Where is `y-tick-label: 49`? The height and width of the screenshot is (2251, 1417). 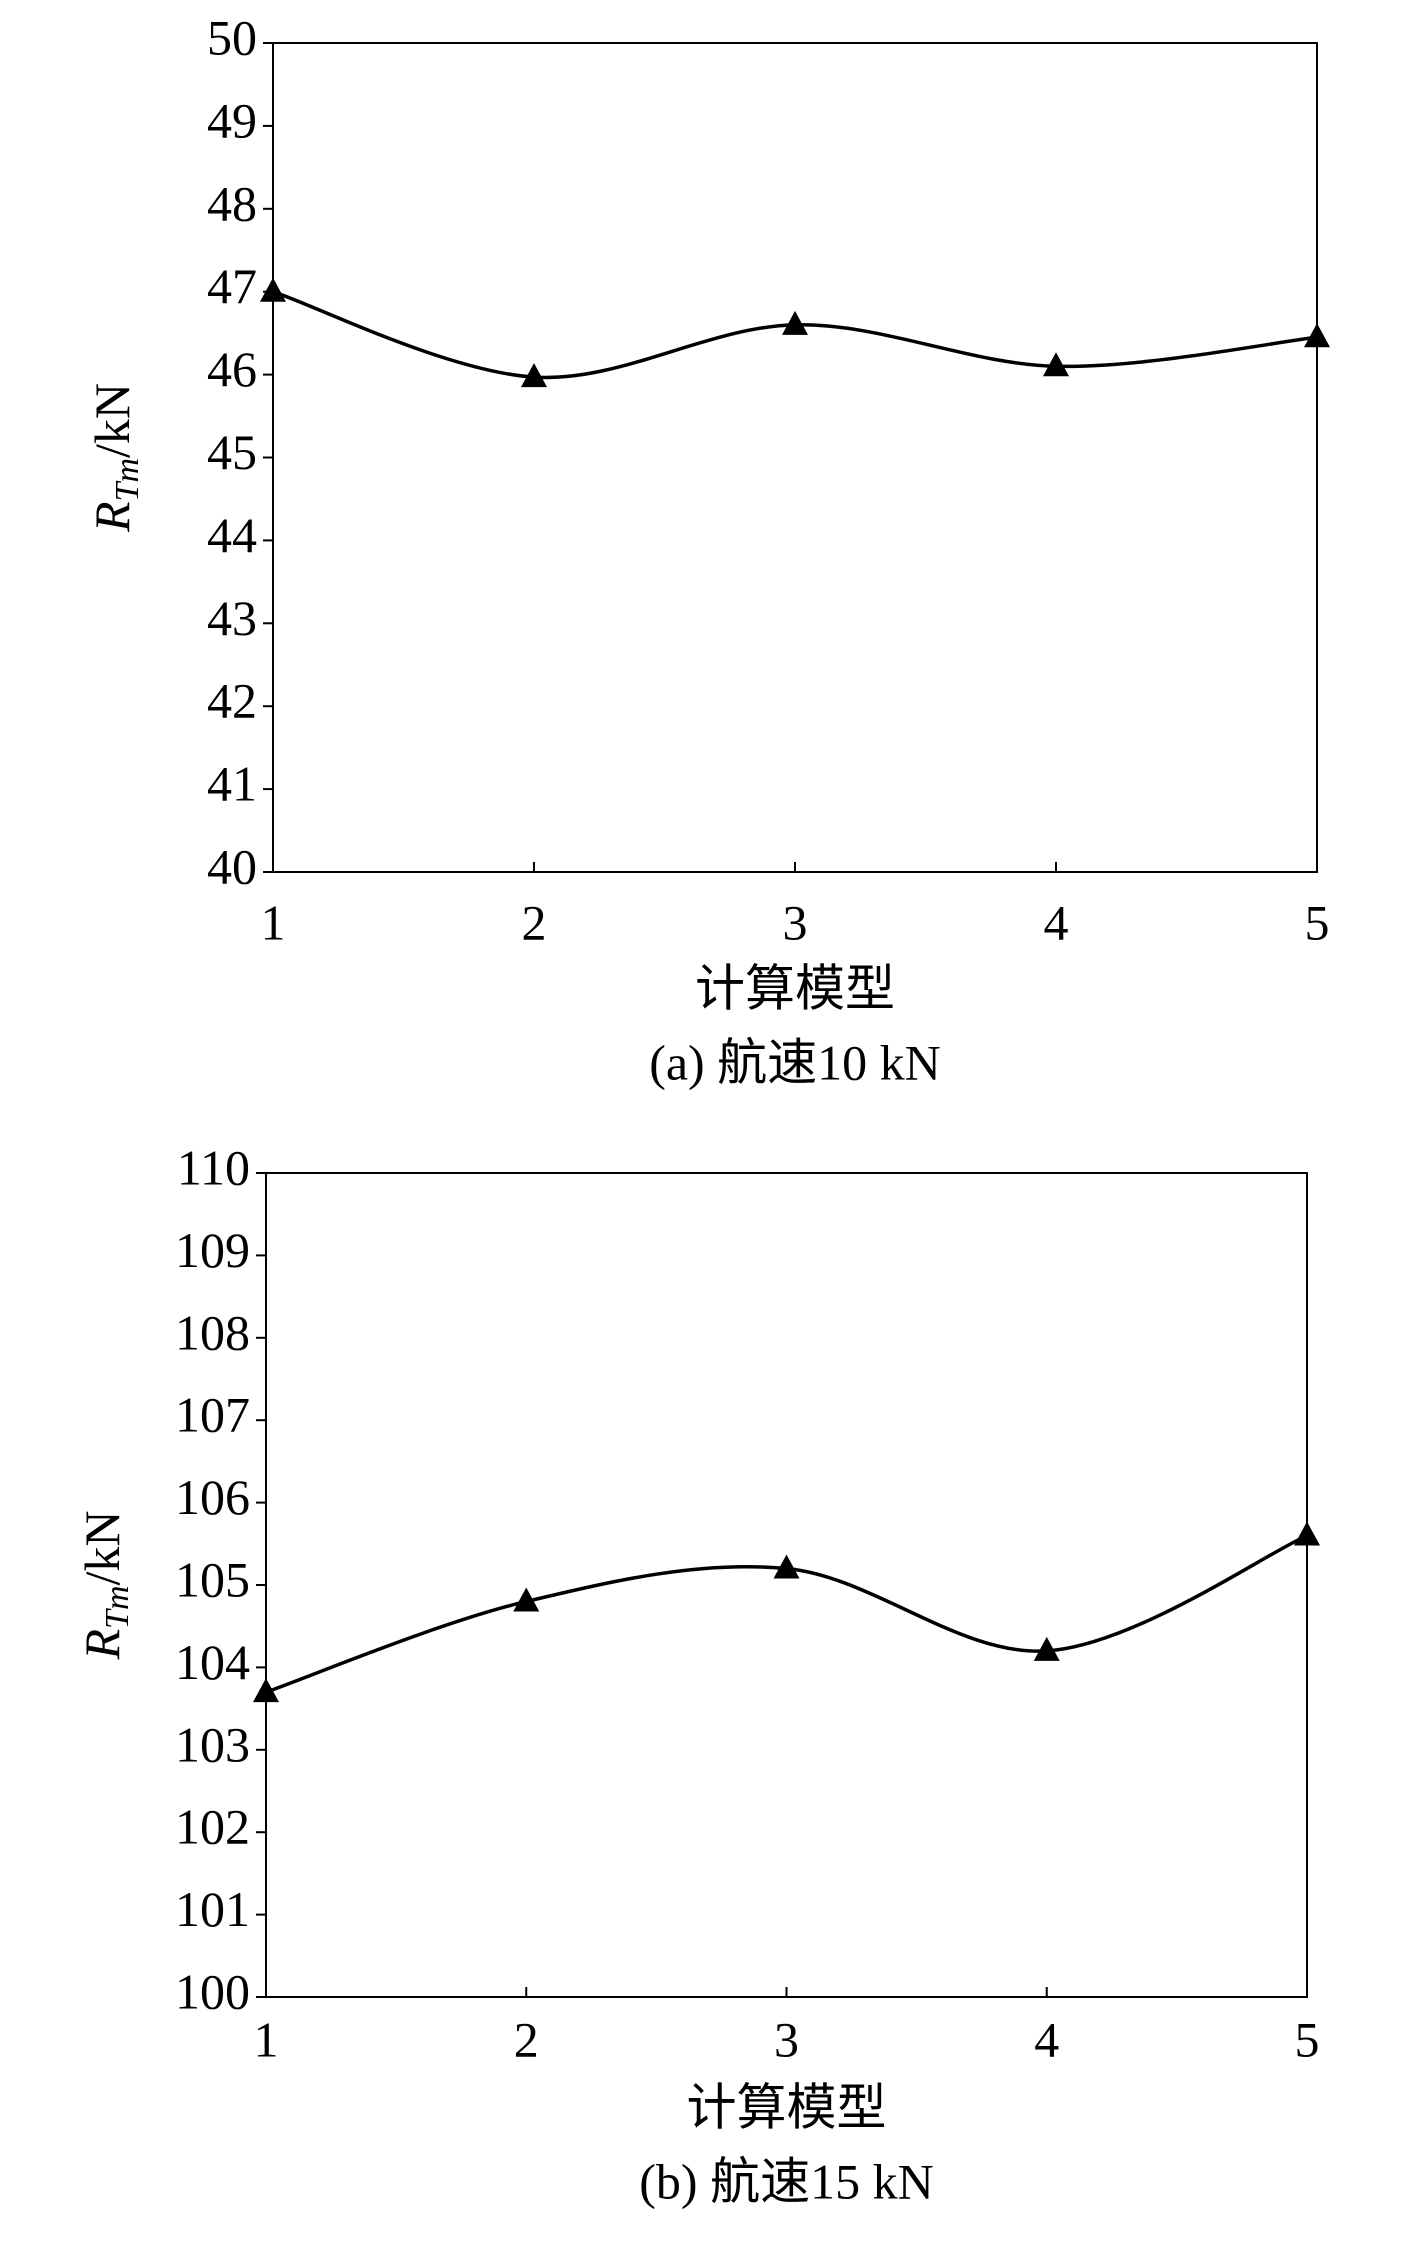 y-tick-label: 49 is located at coordinates (232, 120).